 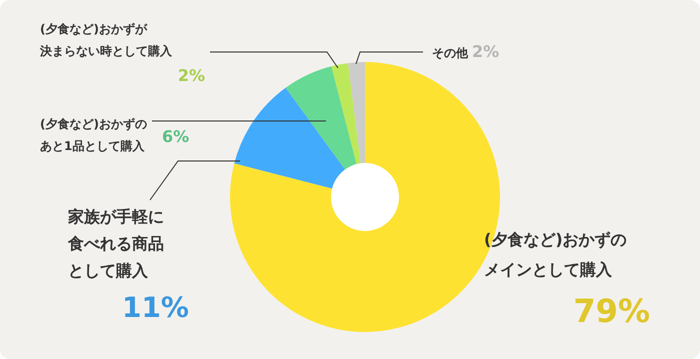 What do you see at coordinates (450, 53) in the screenshot?
I see `slice-label: その他` at bounding box center [450, 53].